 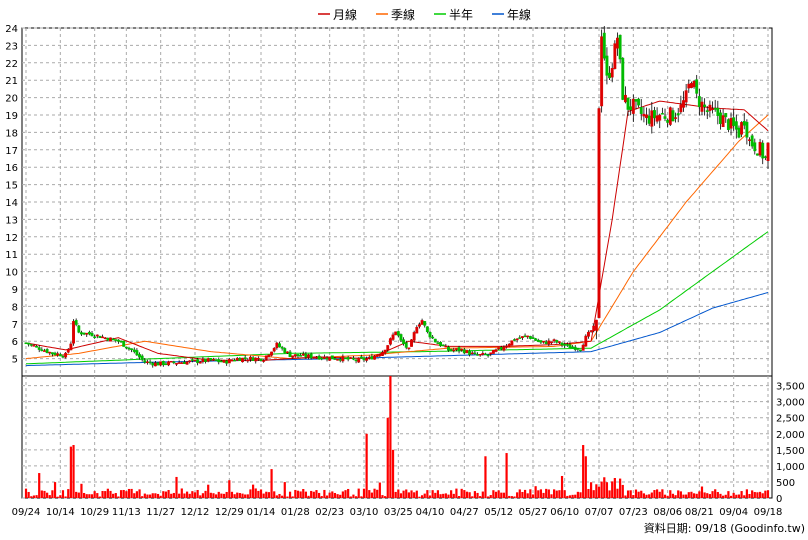 What do you see at coordinates (11, 255) in the screenshot?
I see `price-tick-label: 11` at bounding box center [11, 255].